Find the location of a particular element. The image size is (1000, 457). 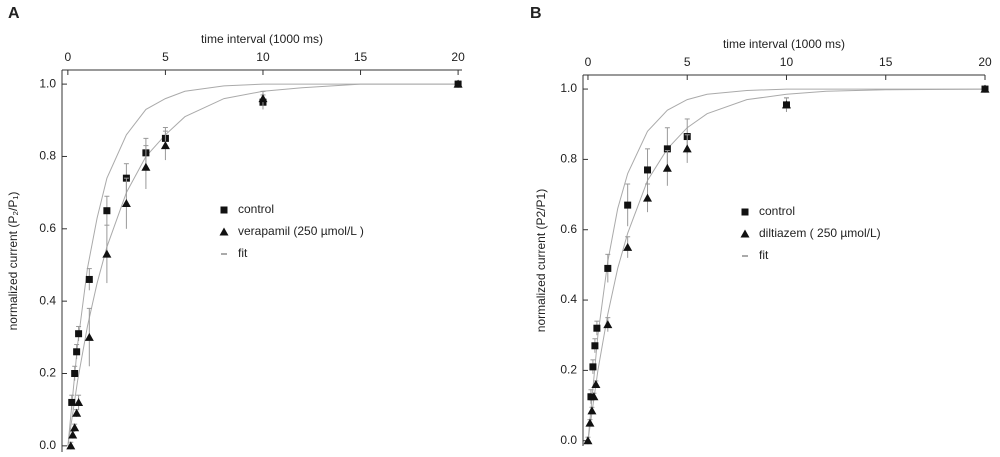

panel-label: B is located at coordinates (536, 13).